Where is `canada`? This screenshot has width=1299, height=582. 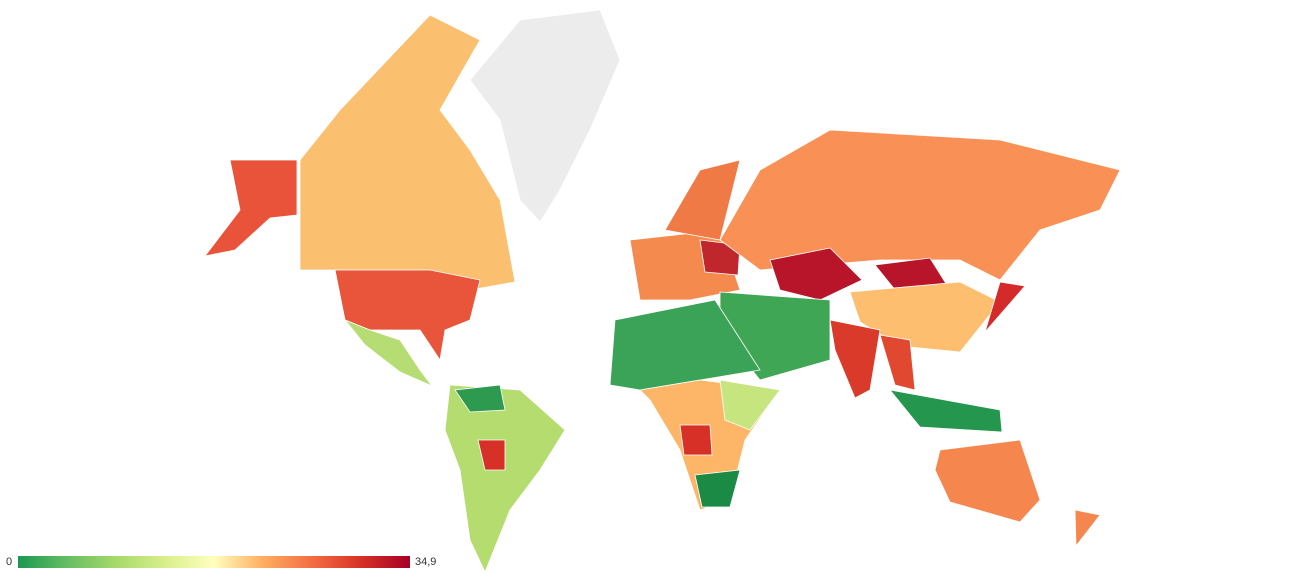 canada is located at coordinates (407, 152).